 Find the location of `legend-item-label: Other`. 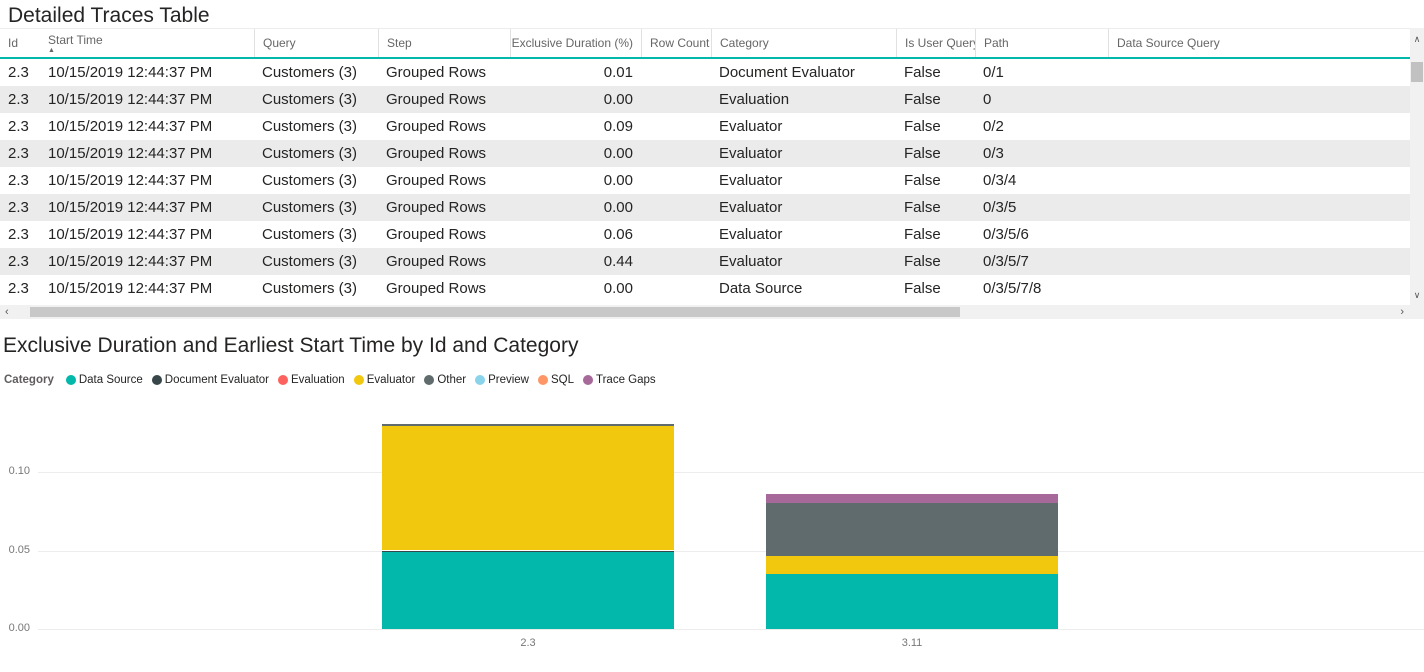

legend-item-label: Other is located at coordinates (452, 380).